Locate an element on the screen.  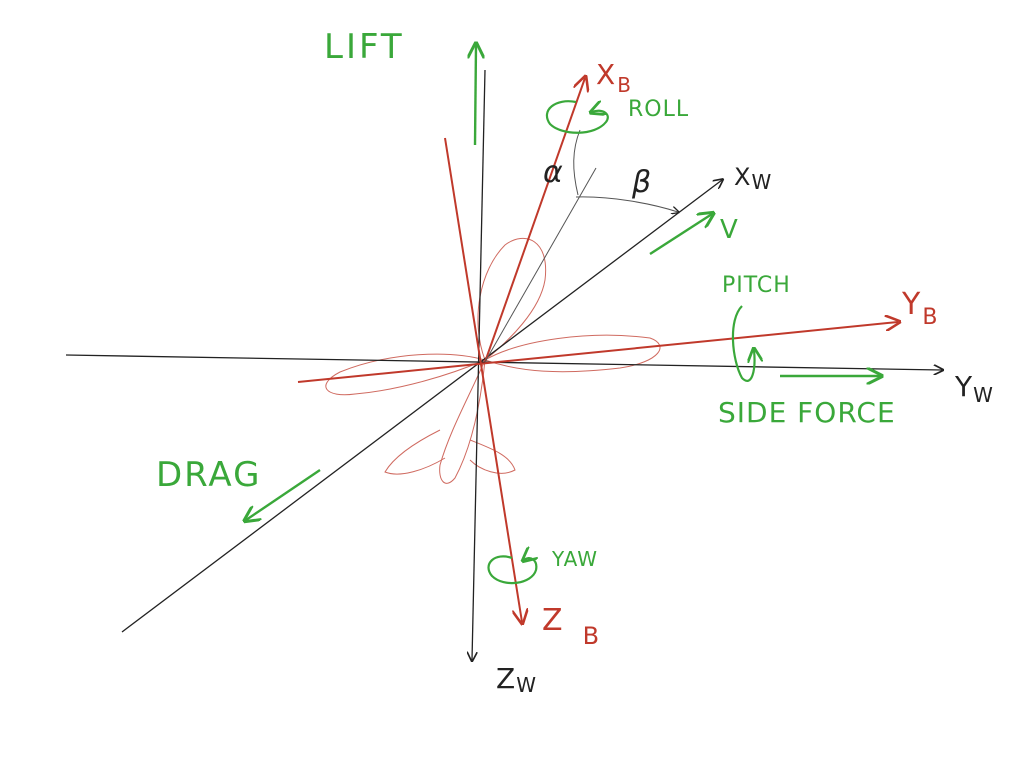
yw-label: YW is located at coordinates (973, 388).